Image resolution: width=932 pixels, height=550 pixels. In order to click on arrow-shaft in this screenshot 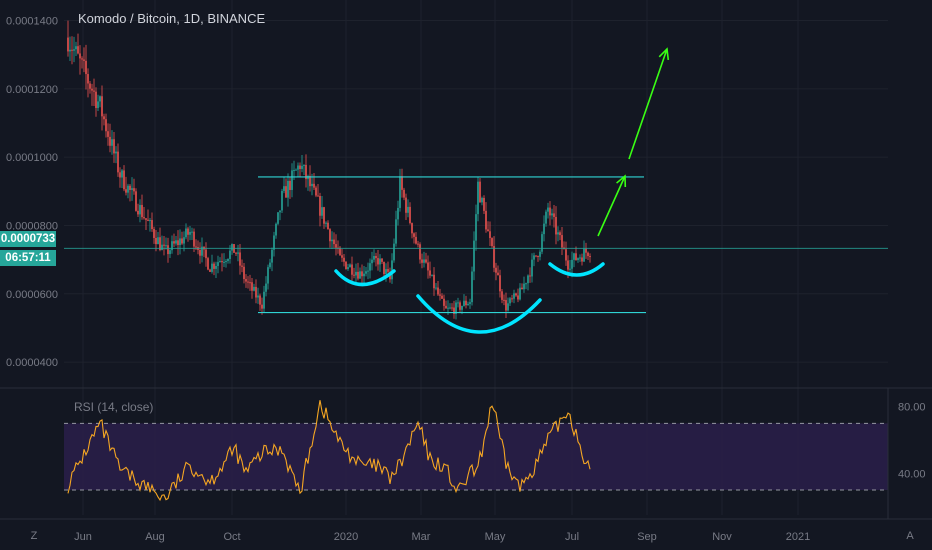, I will do `click(611, 206)`.